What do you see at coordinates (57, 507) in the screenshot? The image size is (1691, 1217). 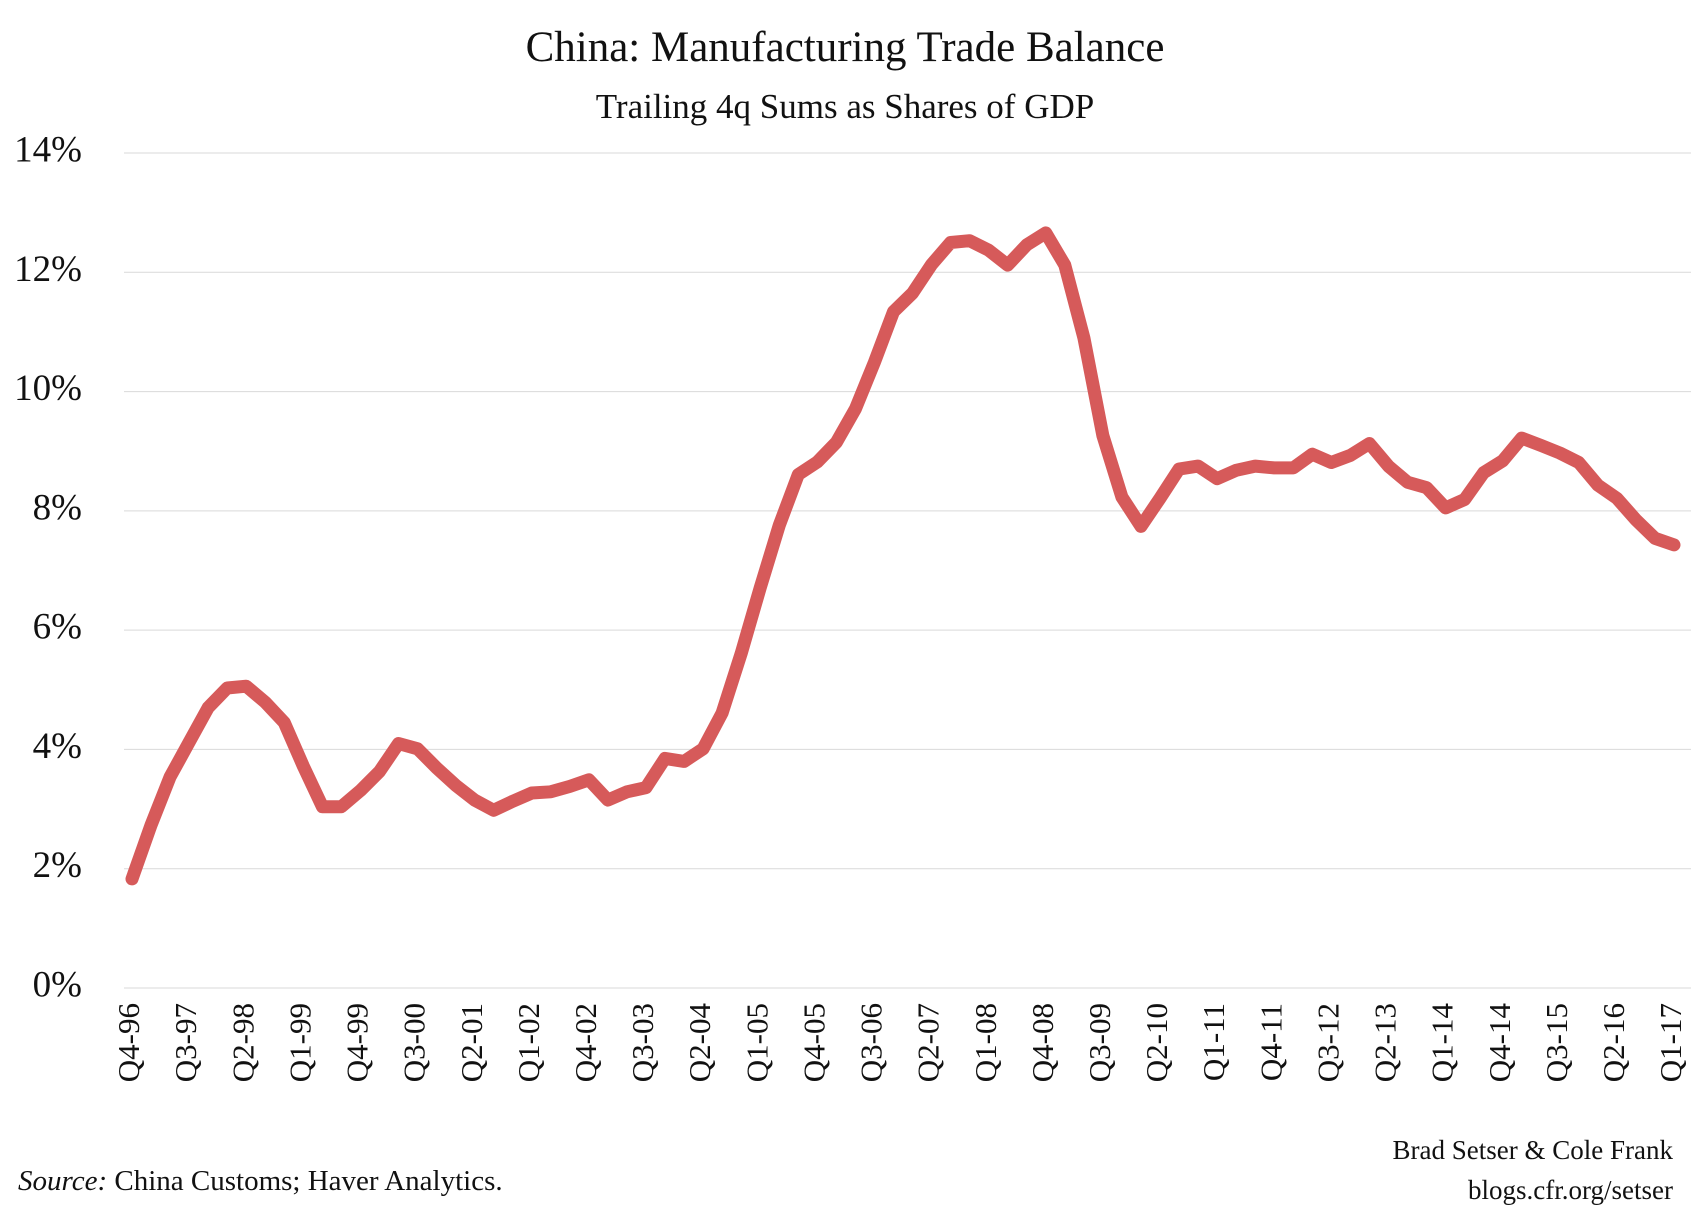 I see `y-tick-label: 8%` at bounding box center [57, 507].